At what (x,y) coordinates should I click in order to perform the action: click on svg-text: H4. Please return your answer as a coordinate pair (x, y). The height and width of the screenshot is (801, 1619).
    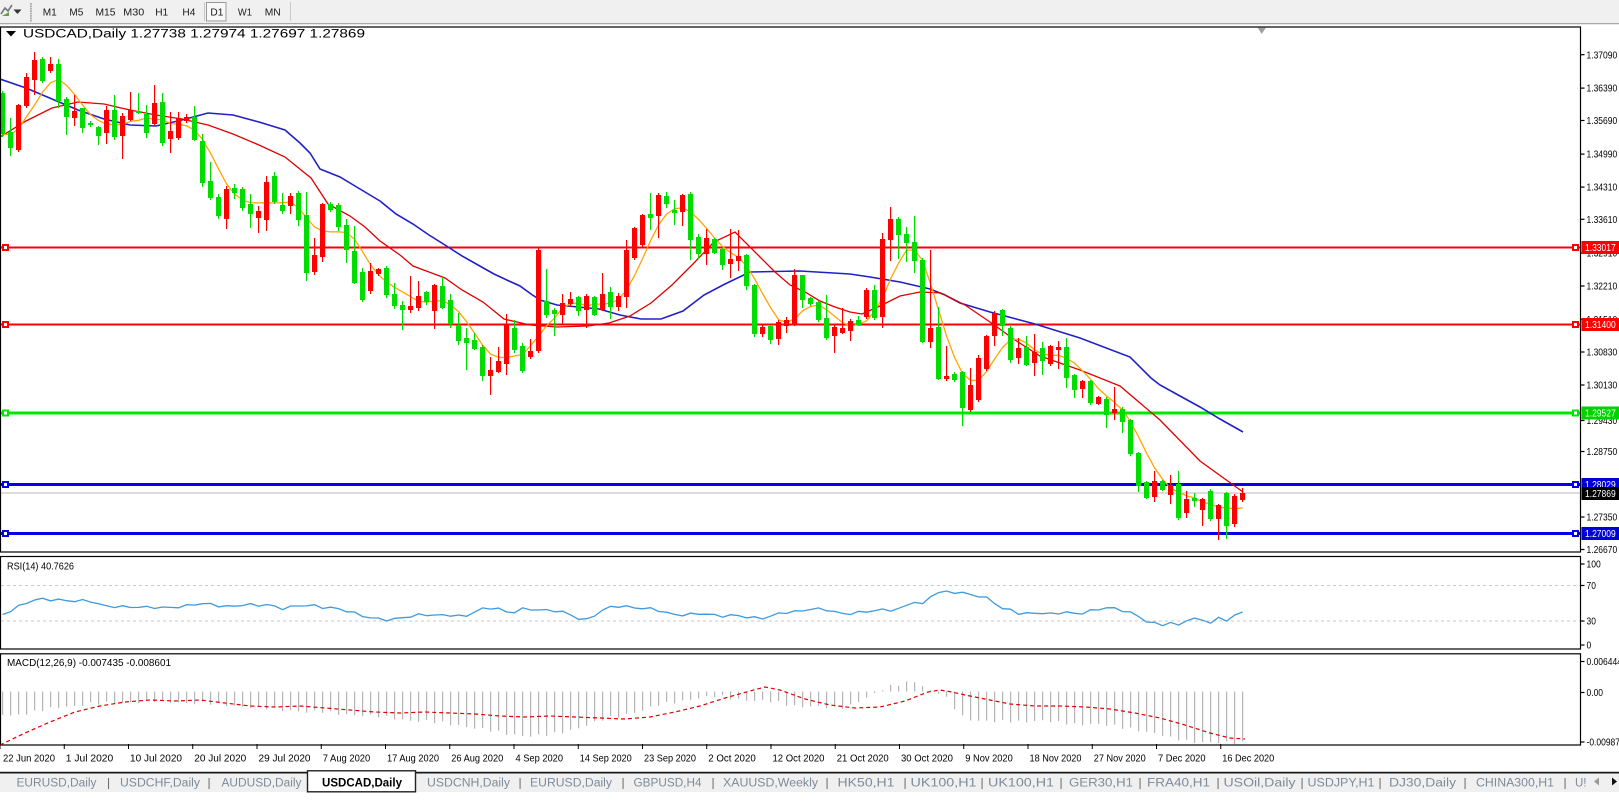
    Looking at the image, I should click on (188, 13).